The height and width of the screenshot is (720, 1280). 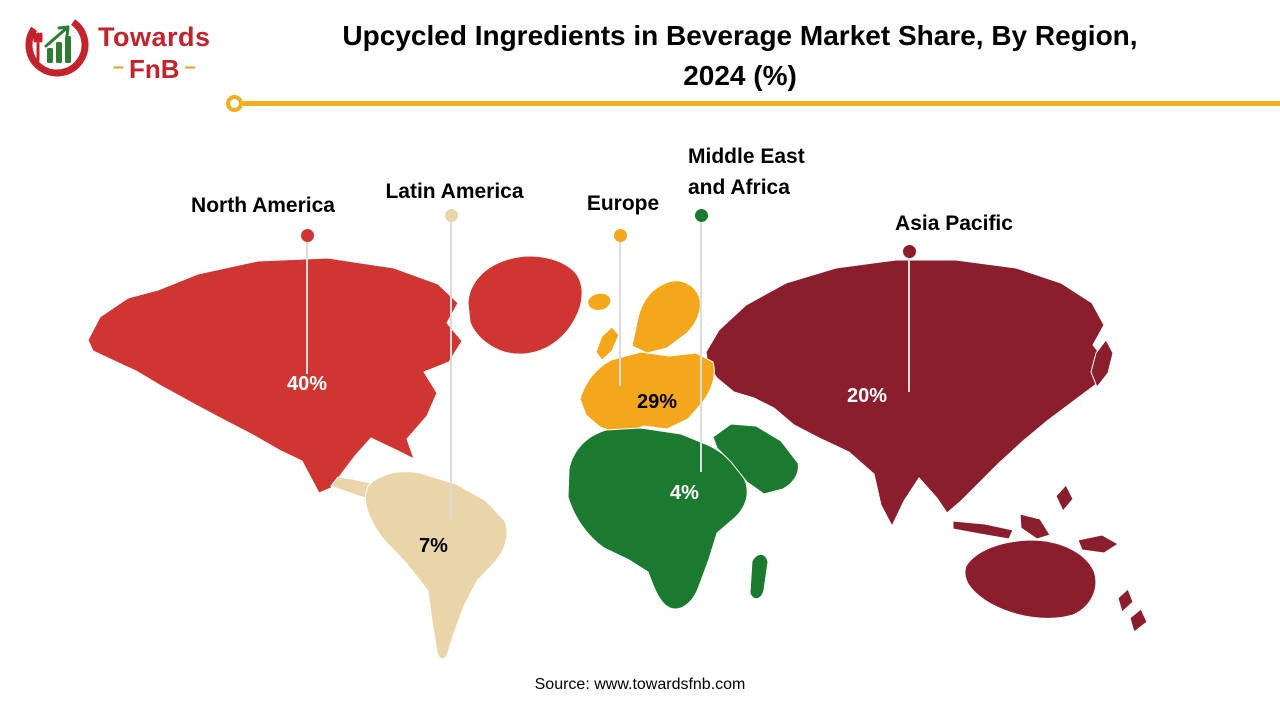 I want to click on value-label-europe: 29%, so click(x=657, y=402).